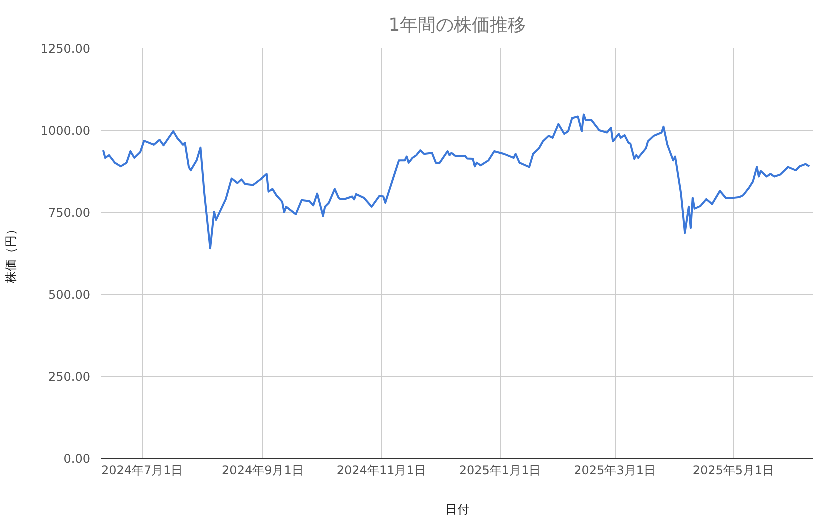 This screenshot has height=519, width=839. I want to click on y-axis-title: 株価（円）, so click(11, 254).